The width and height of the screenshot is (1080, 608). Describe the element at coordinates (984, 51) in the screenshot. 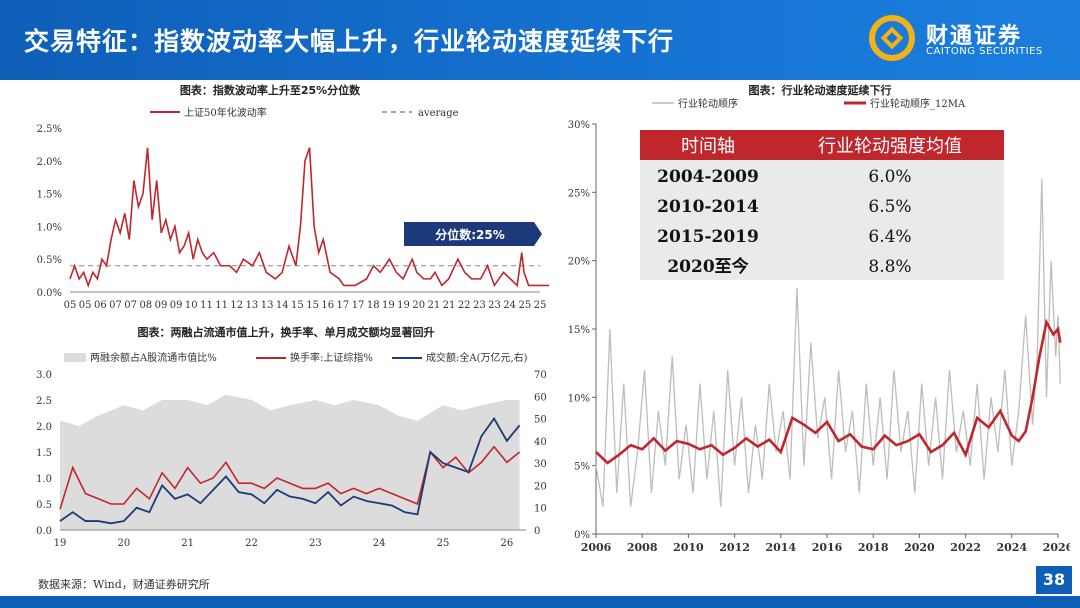

I see `logo-en-text: CAITONG SECURITIES` at that location.